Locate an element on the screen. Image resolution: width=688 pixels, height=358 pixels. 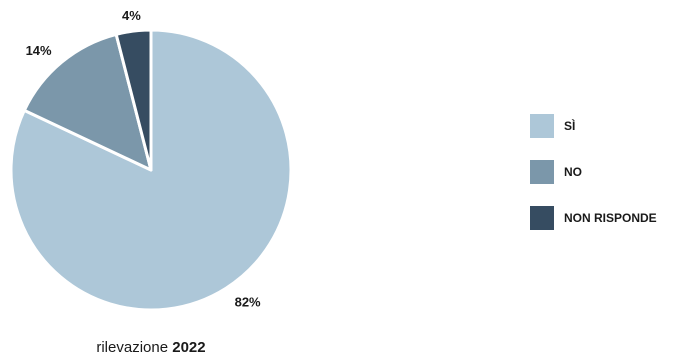
legend-label-no: NO is located at coordinates (573, 172).